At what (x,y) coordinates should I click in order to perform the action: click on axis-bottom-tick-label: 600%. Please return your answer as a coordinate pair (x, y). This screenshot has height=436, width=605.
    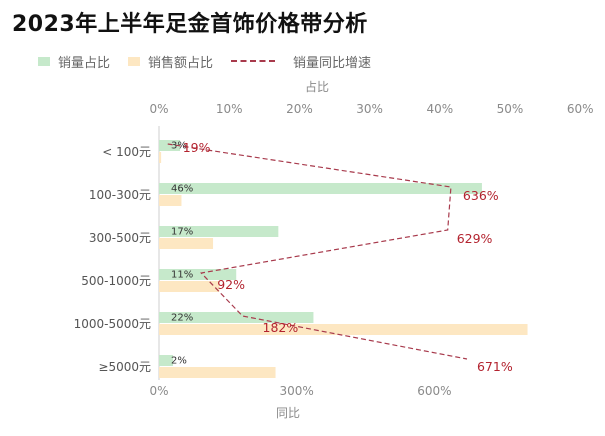
    Looking at the image, I should click on (434, 391).